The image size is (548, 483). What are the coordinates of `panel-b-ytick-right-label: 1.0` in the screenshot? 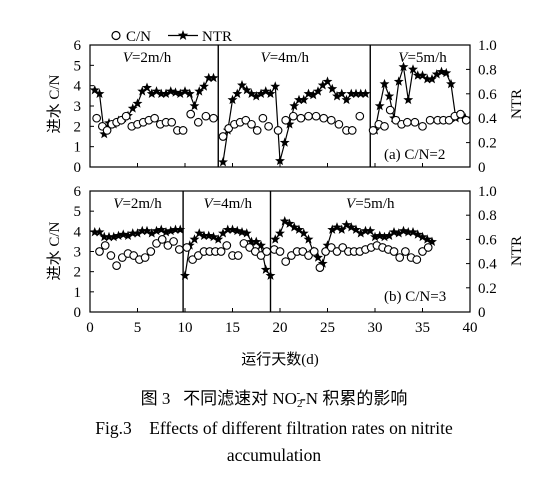 It's located at (487, 192).